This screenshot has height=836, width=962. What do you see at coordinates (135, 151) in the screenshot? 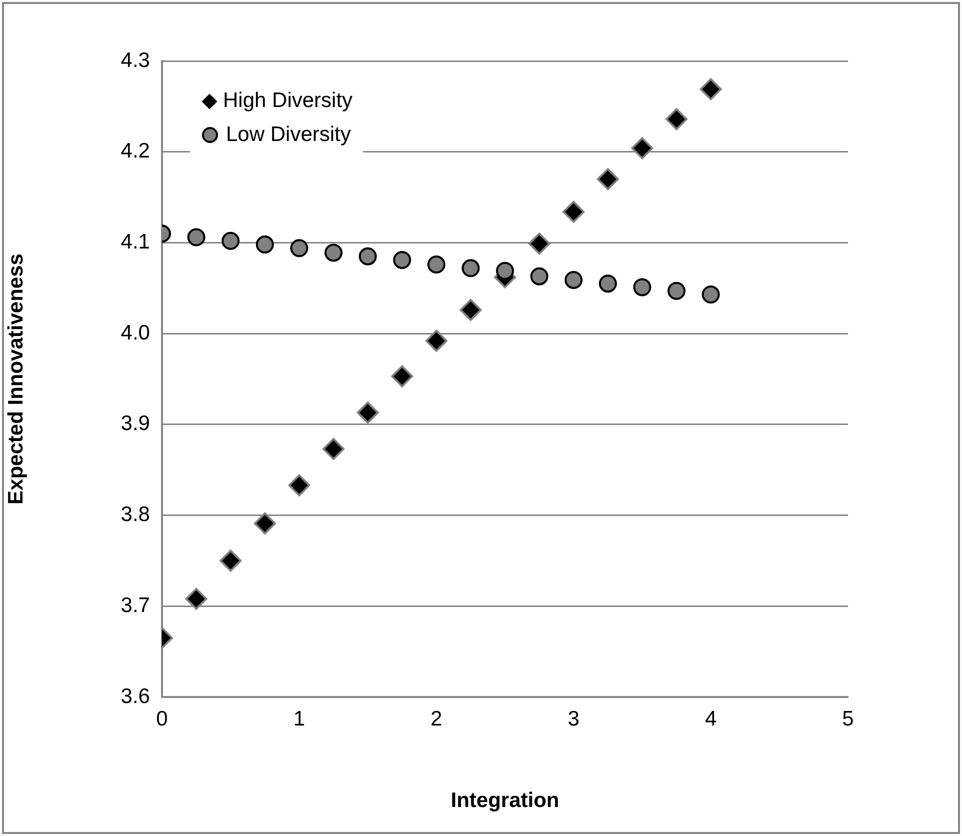
I see `y-tick-label: 4.2` at bounding box center [135, 151].